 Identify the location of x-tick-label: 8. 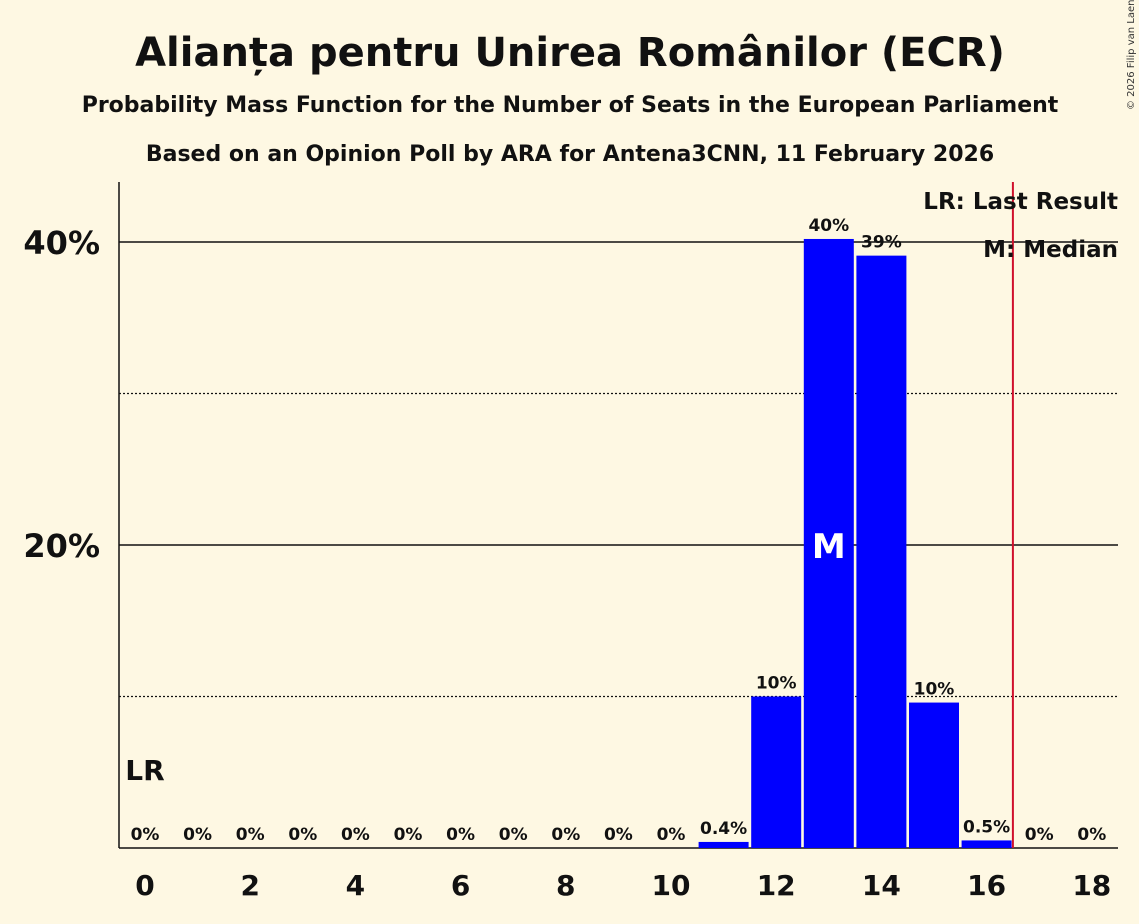
(565, 885).